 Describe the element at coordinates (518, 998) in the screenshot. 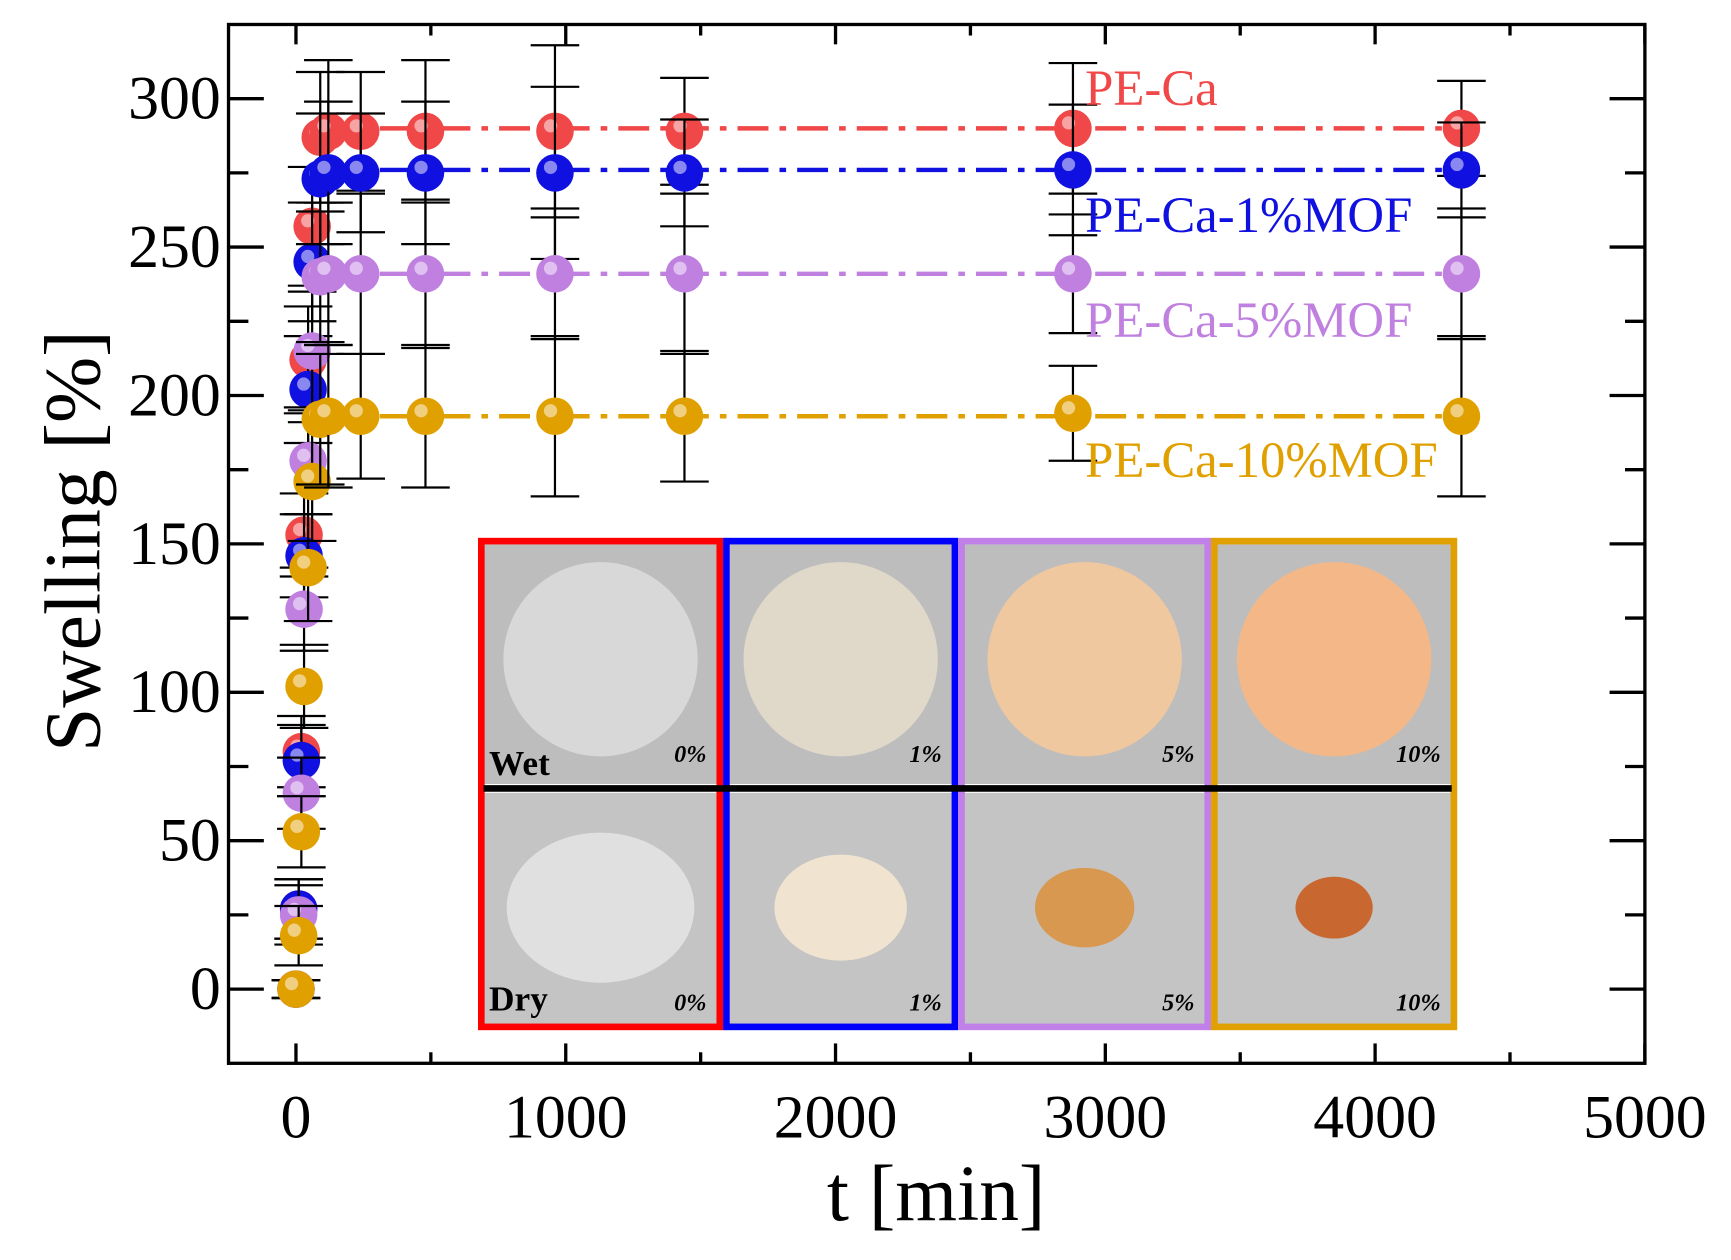

I see `row-label-dry: Dry` at that location.